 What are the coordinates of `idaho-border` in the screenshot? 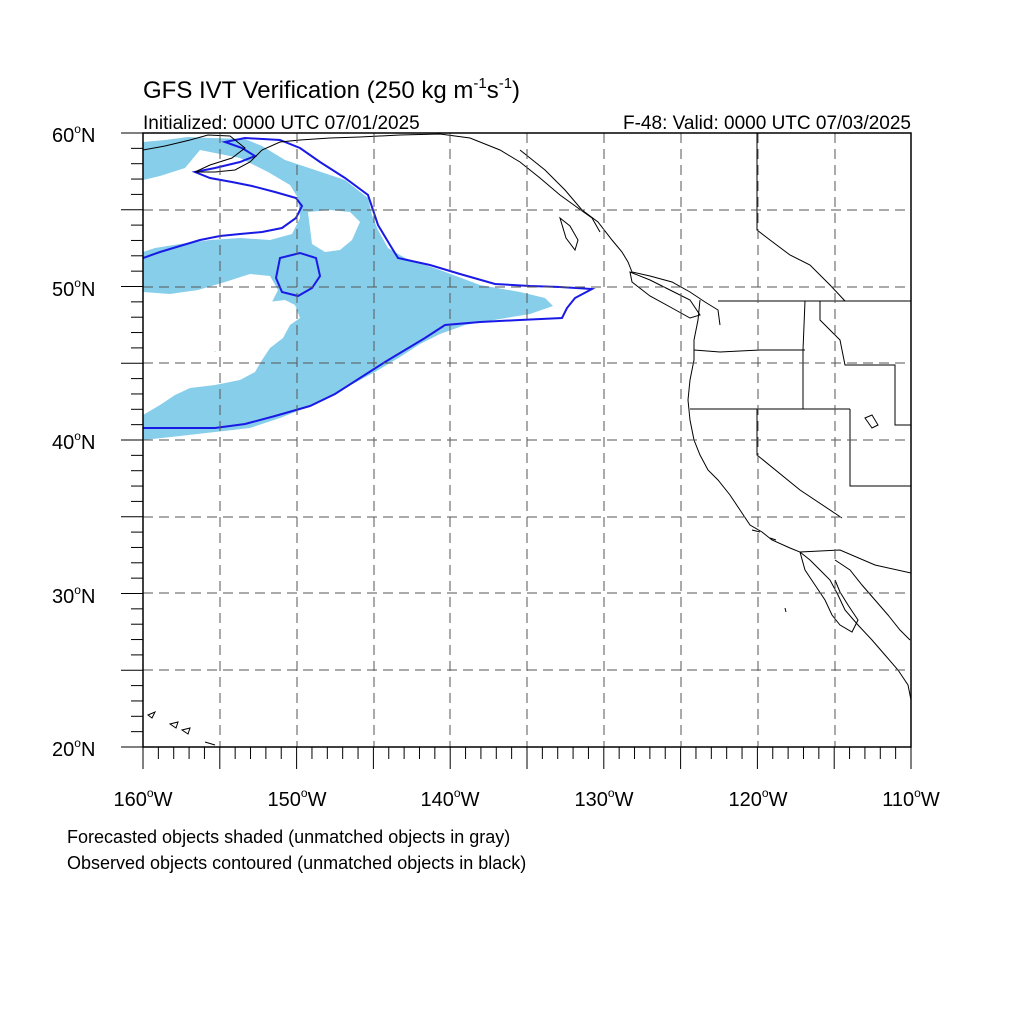 It's located at (804, 354).